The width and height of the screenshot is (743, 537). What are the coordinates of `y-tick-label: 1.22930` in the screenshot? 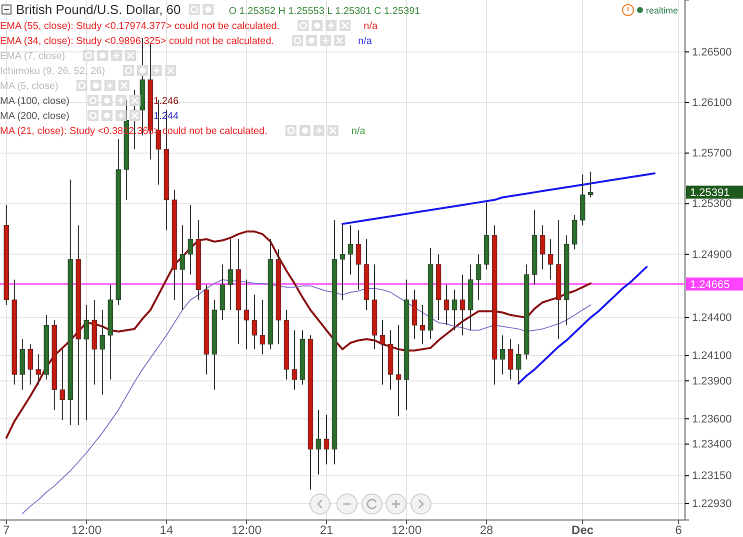 It's located at (712, 504).